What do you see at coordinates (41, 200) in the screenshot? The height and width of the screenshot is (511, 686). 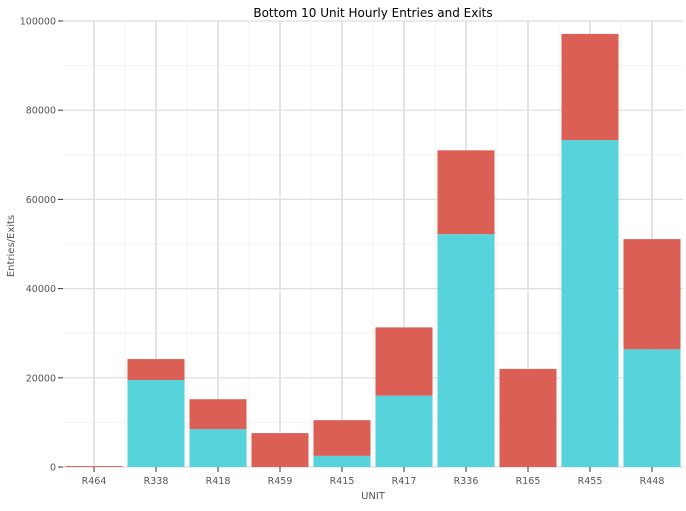 I see `y-tick-label: 60000` at bounding box center [41, 200].